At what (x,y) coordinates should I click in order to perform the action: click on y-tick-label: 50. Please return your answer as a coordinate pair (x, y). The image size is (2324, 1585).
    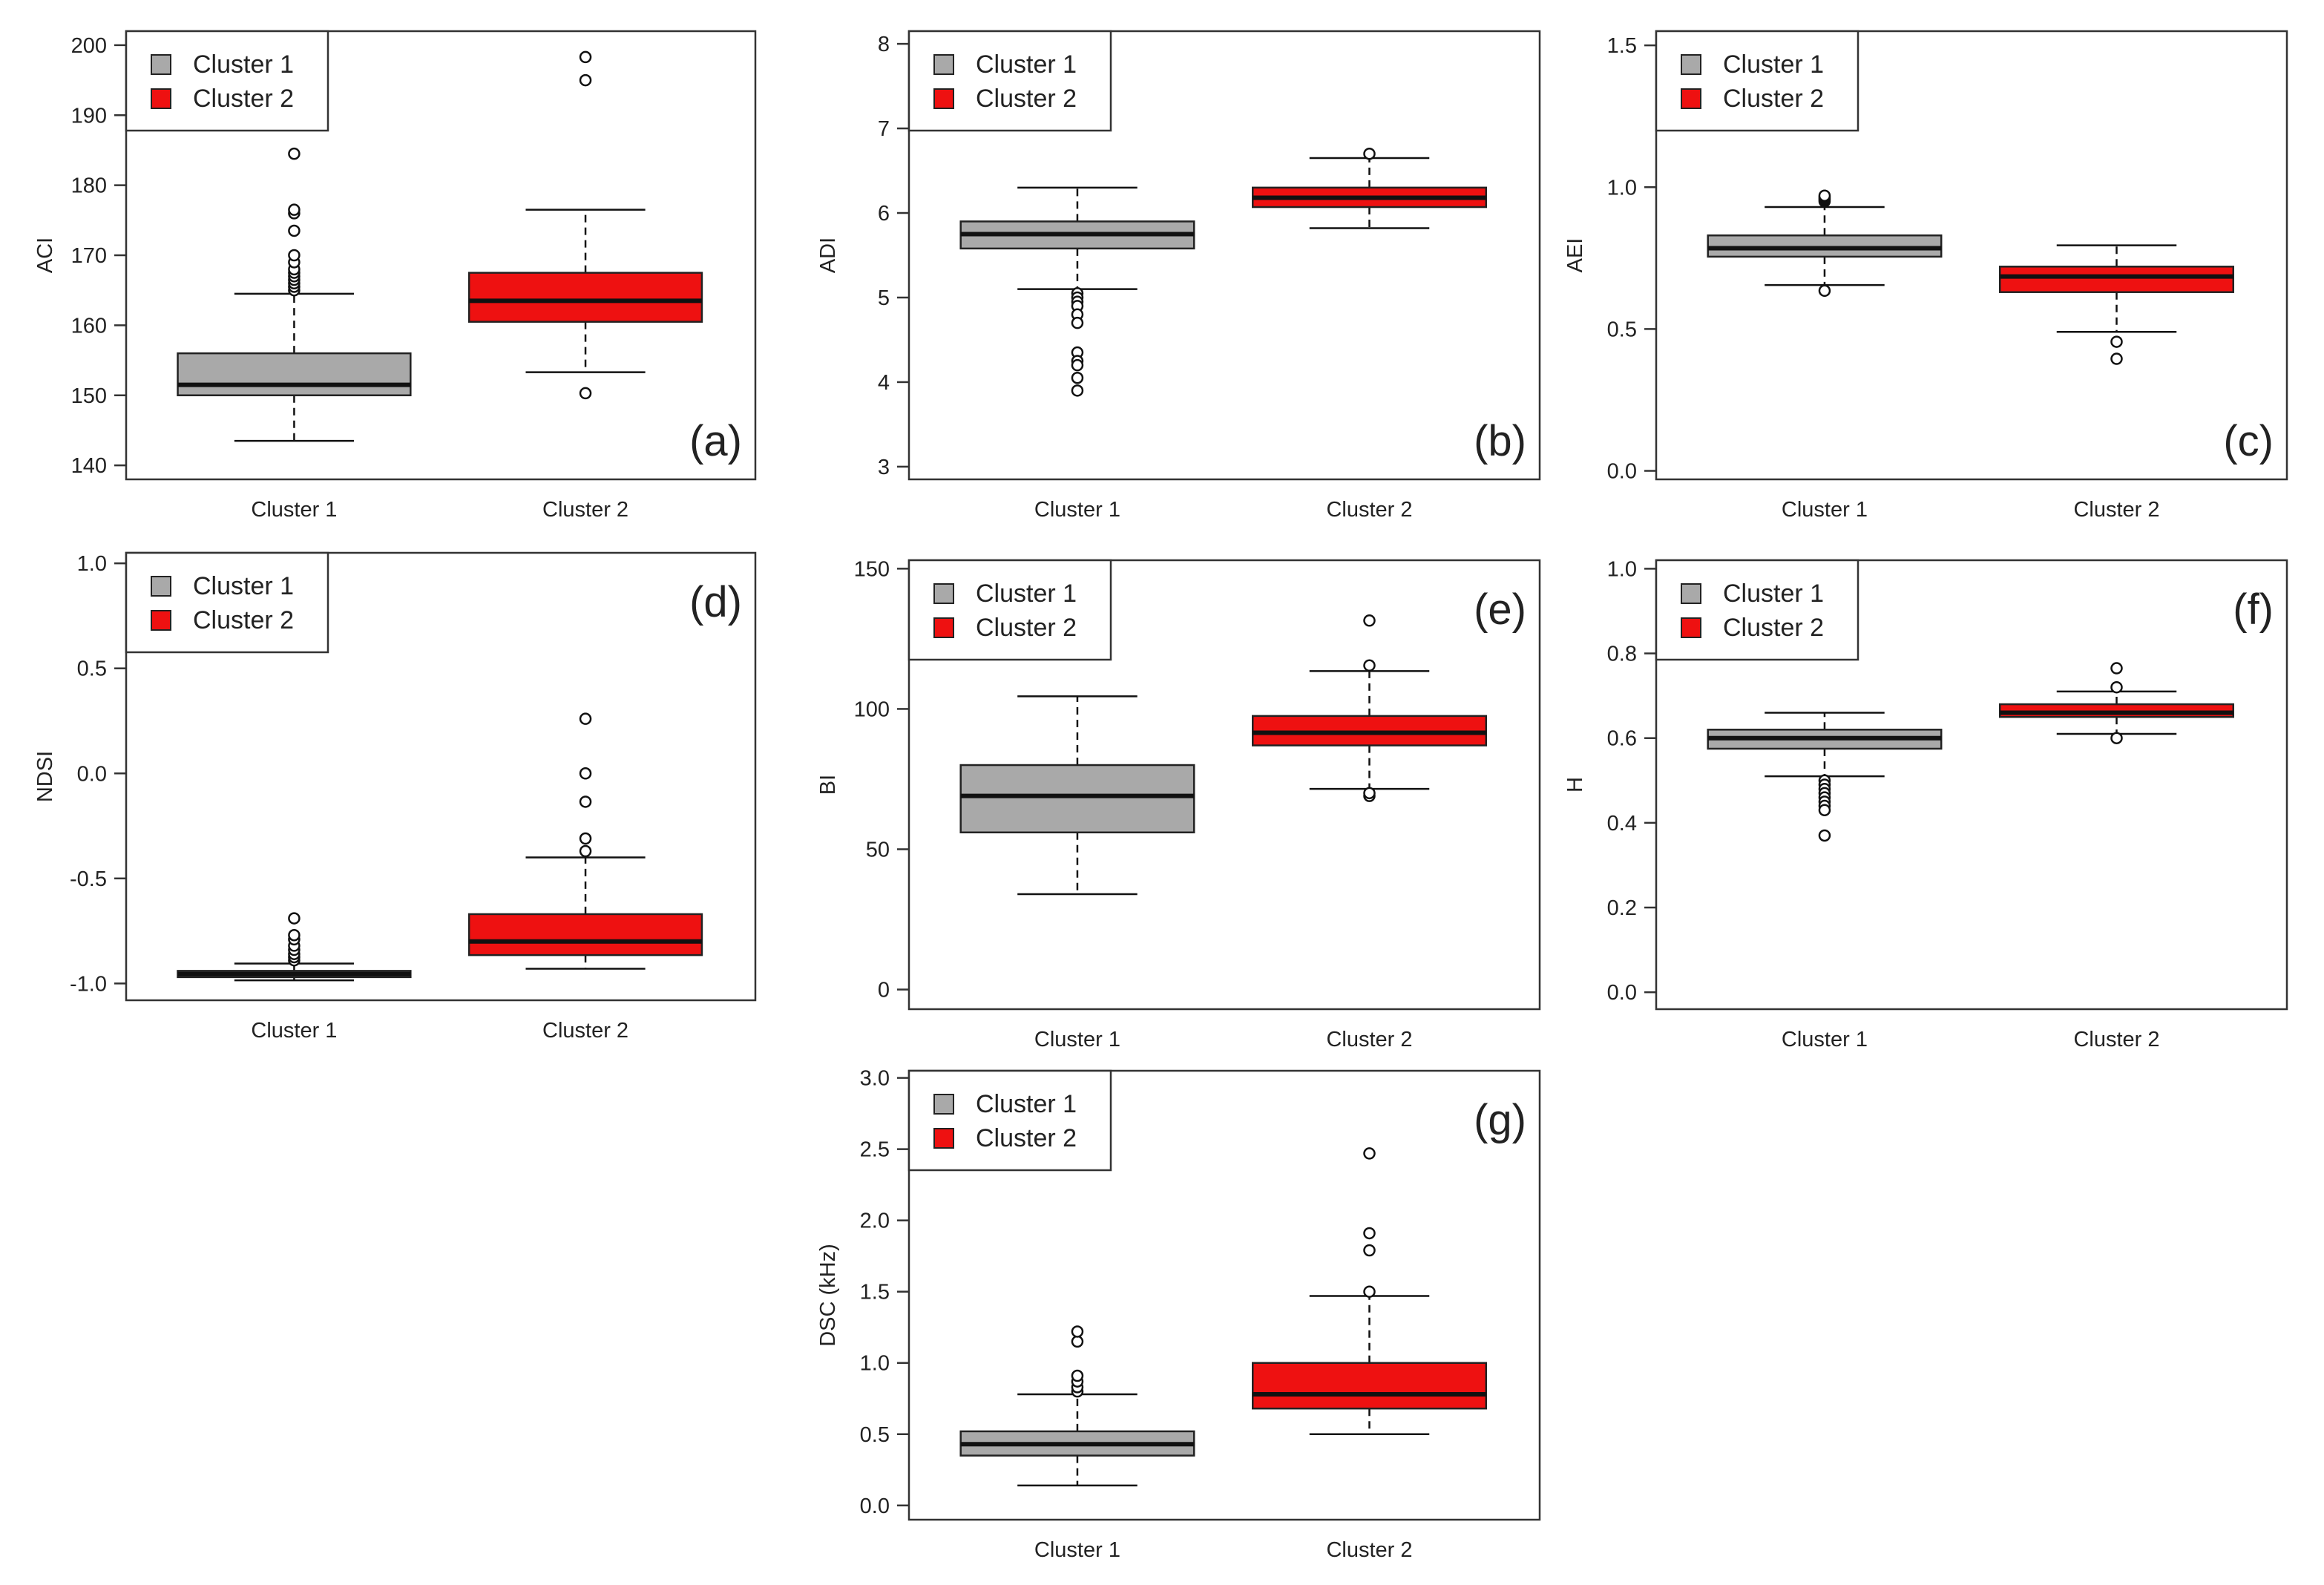
    Looking at the image, I should click on (878, 850).